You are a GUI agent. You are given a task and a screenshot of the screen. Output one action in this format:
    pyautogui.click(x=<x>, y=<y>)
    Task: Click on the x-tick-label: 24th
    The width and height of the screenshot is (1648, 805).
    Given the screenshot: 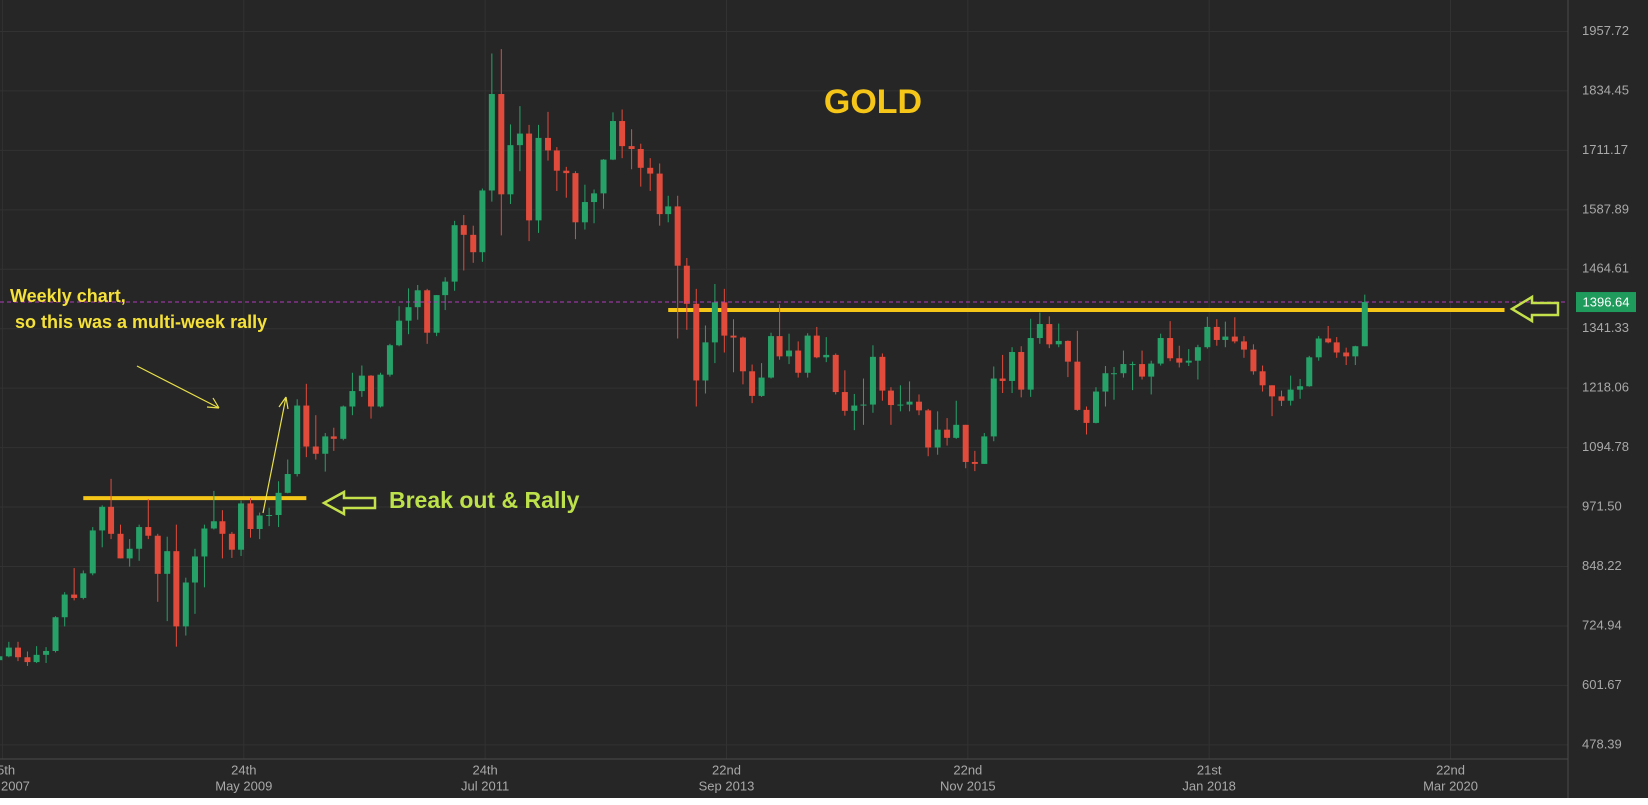 What is the action you would take?
    pyautogui.click(x=243, y=769)
    